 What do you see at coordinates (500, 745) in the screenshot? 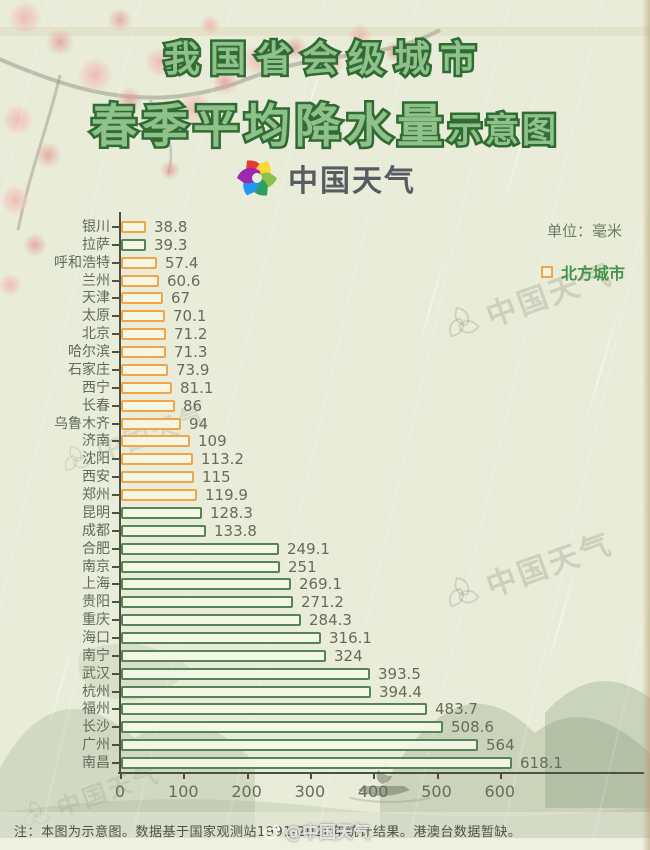
I see `value-label: 564` at bounding box center [500, 745].